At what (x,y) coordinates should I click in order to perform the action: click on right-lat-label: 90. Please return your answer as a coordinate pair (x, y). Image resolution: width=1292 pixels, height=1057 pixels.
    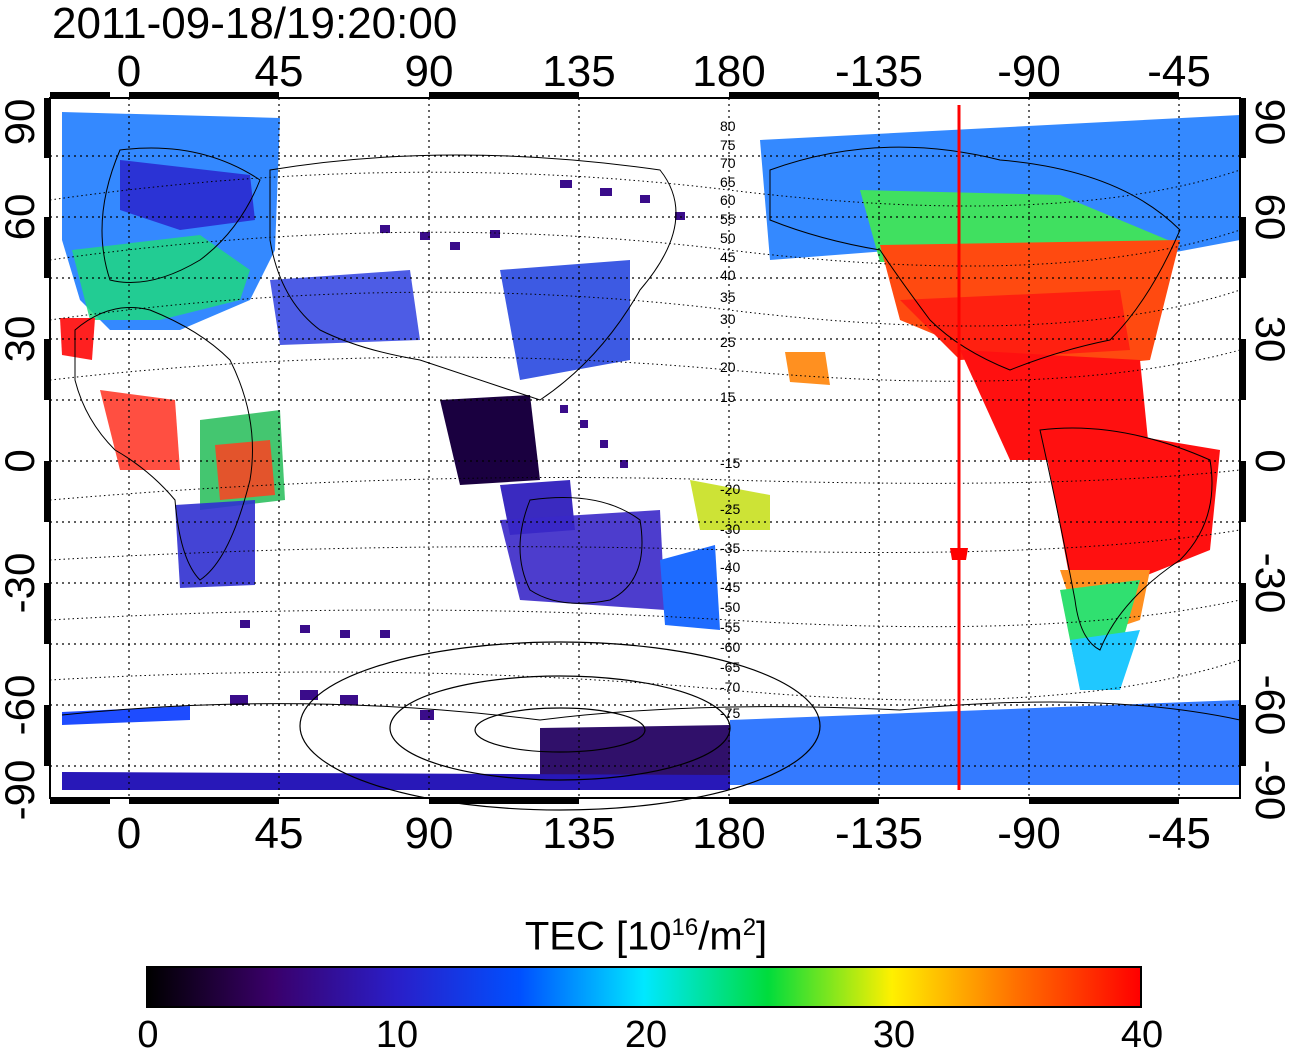
    Looking at the image, I should click on (1269, 122).